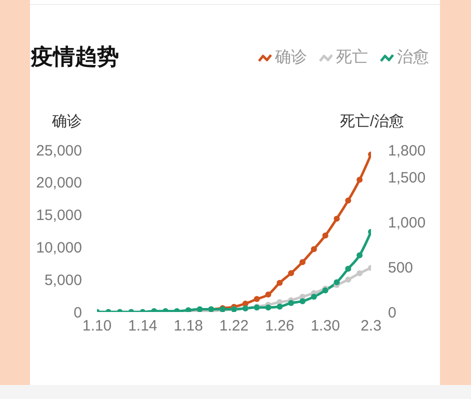 Image resolution: width=471 pixels, height=399 pixels. I want to click on x-tick-label: 1.18, so click(188, 326).